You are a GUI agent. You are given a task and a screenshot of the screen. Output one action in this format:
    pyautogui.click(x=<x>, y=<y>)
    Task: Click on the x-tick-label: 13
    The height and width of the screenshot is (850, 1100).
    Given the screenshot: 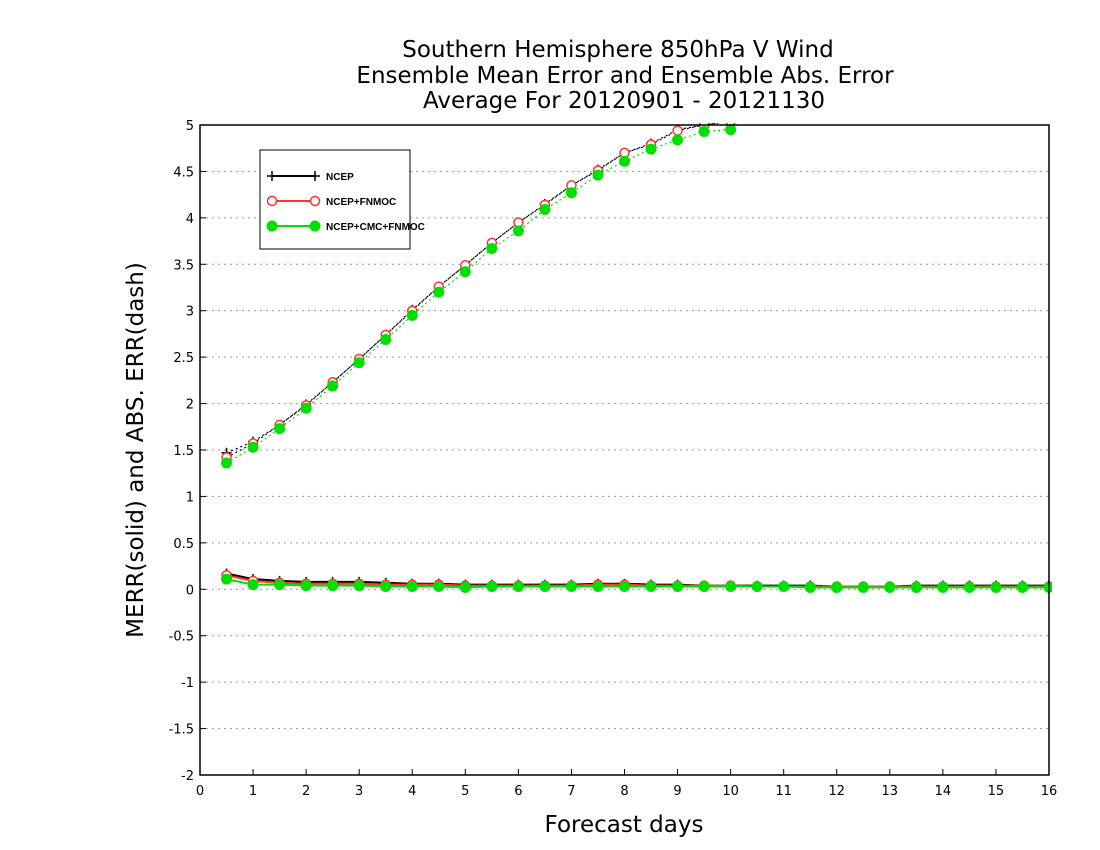 What is the action you would take?
    pyautogui.click(x=890, y=791)
    